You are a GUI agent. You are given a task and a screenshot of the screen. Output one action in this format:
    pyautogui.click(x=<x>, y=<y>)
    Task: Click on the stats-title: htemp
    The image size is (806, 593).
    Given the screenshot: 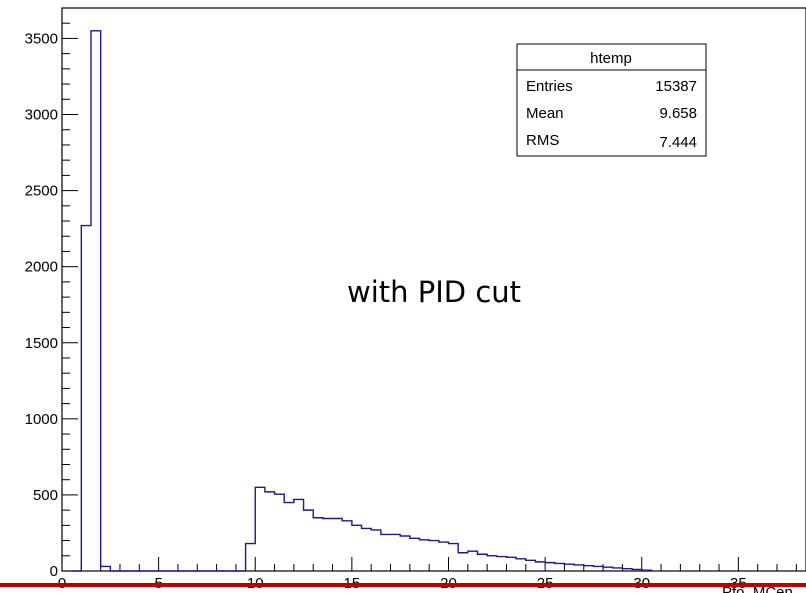 What is the action you would take?
    pyautogui.click(x=611, y=58)
    